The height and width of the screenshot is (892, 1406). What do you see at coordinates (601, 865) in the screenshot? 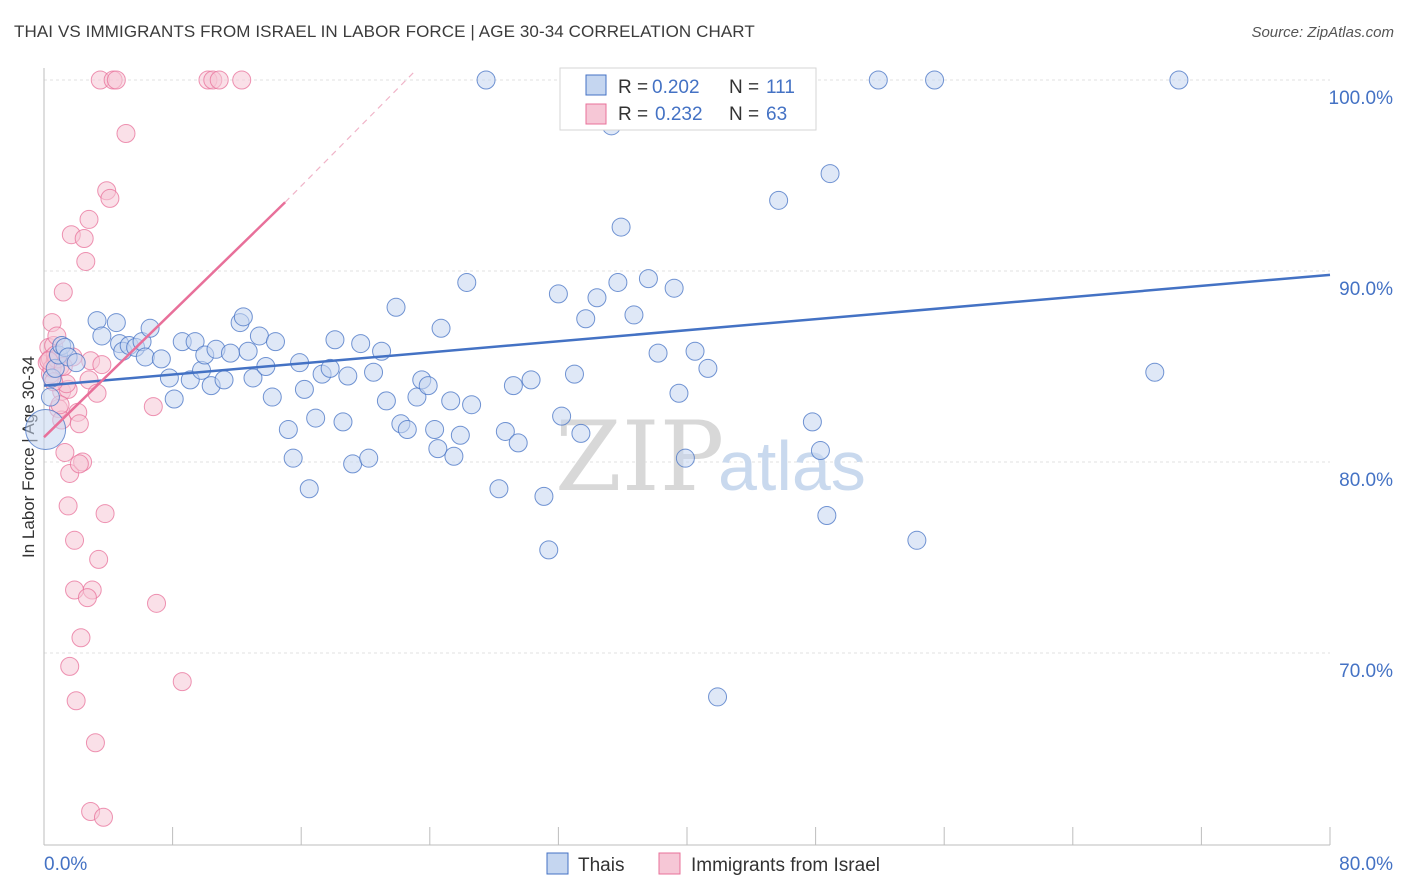
I see `bottom-legend-label-thais: Thais` at bounding box center [601, 865].